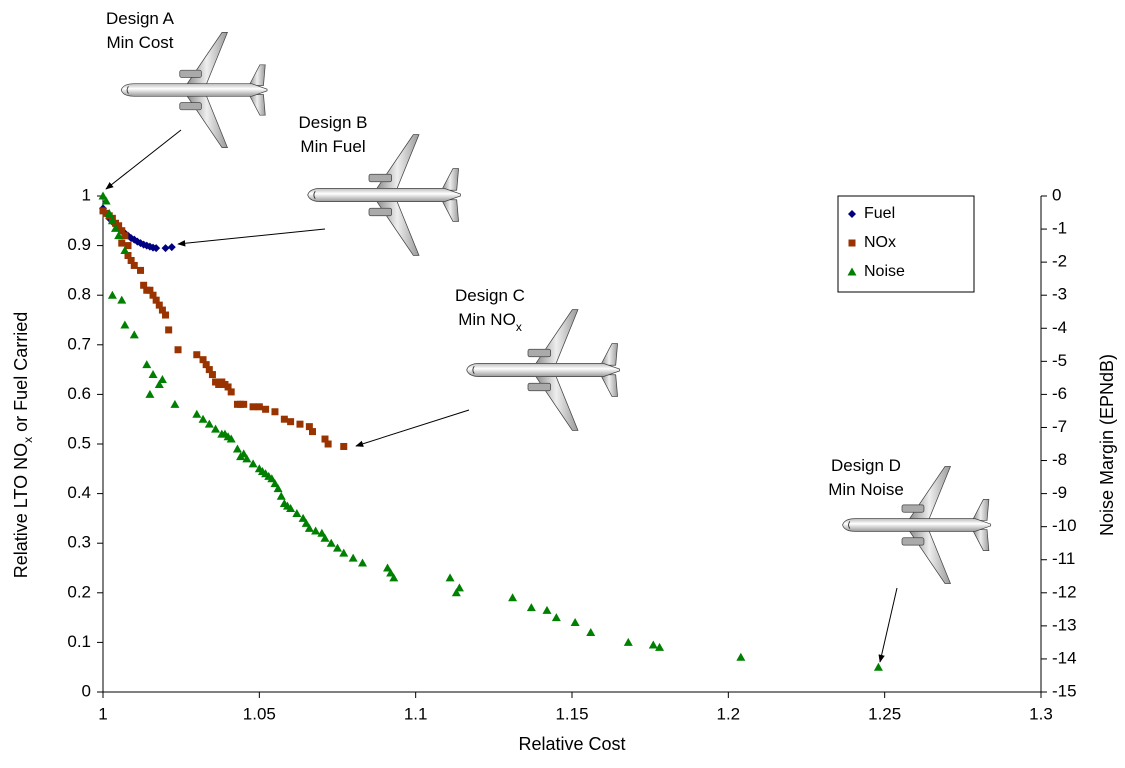 This screenshot has height=768, width=1125. I want to click on y-tick-label: 0, so click(86, 690).